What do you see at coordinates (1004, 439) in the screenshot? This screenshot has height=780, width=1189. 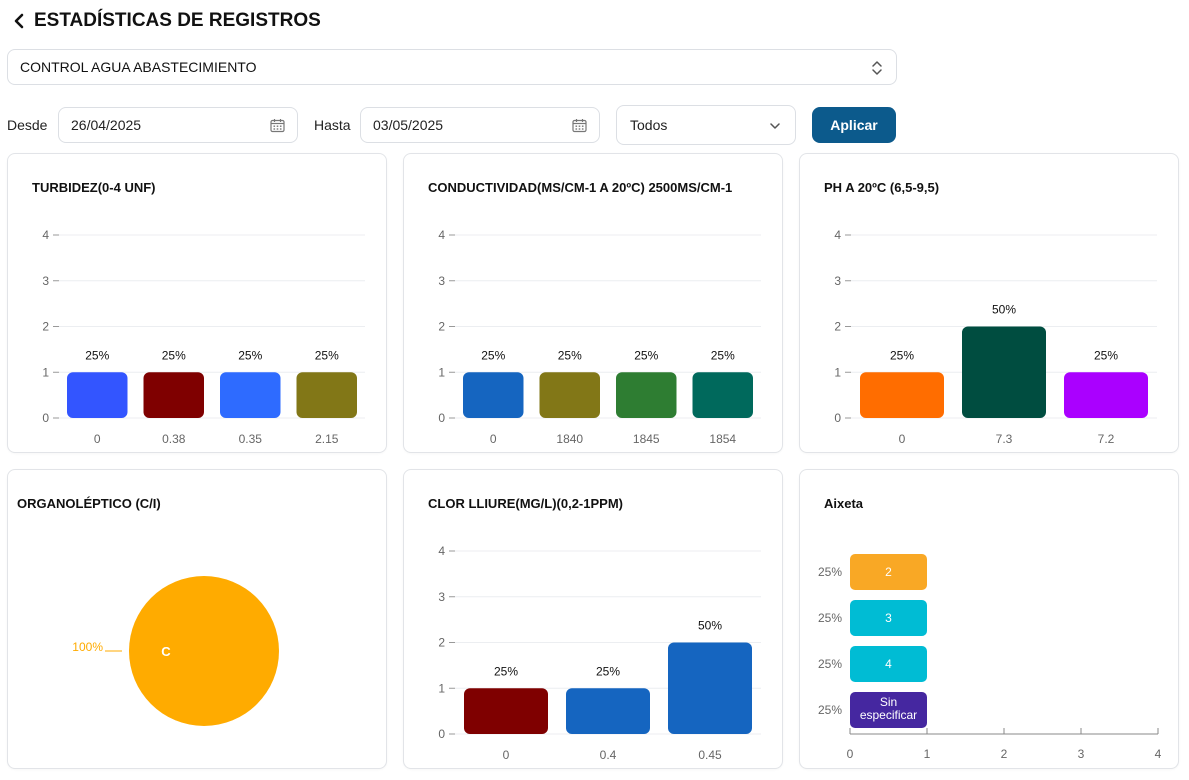 I see `x-tick-label: 7.3` at bounding box center [1004, 439].